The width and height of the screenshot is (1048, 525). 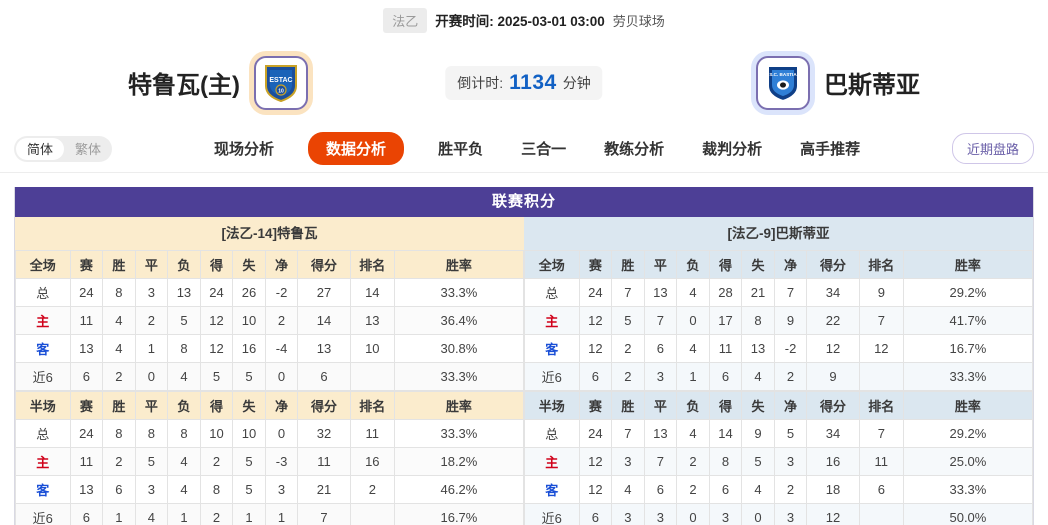 I want to click on cell-5: 13, so click(x=758, y=348).